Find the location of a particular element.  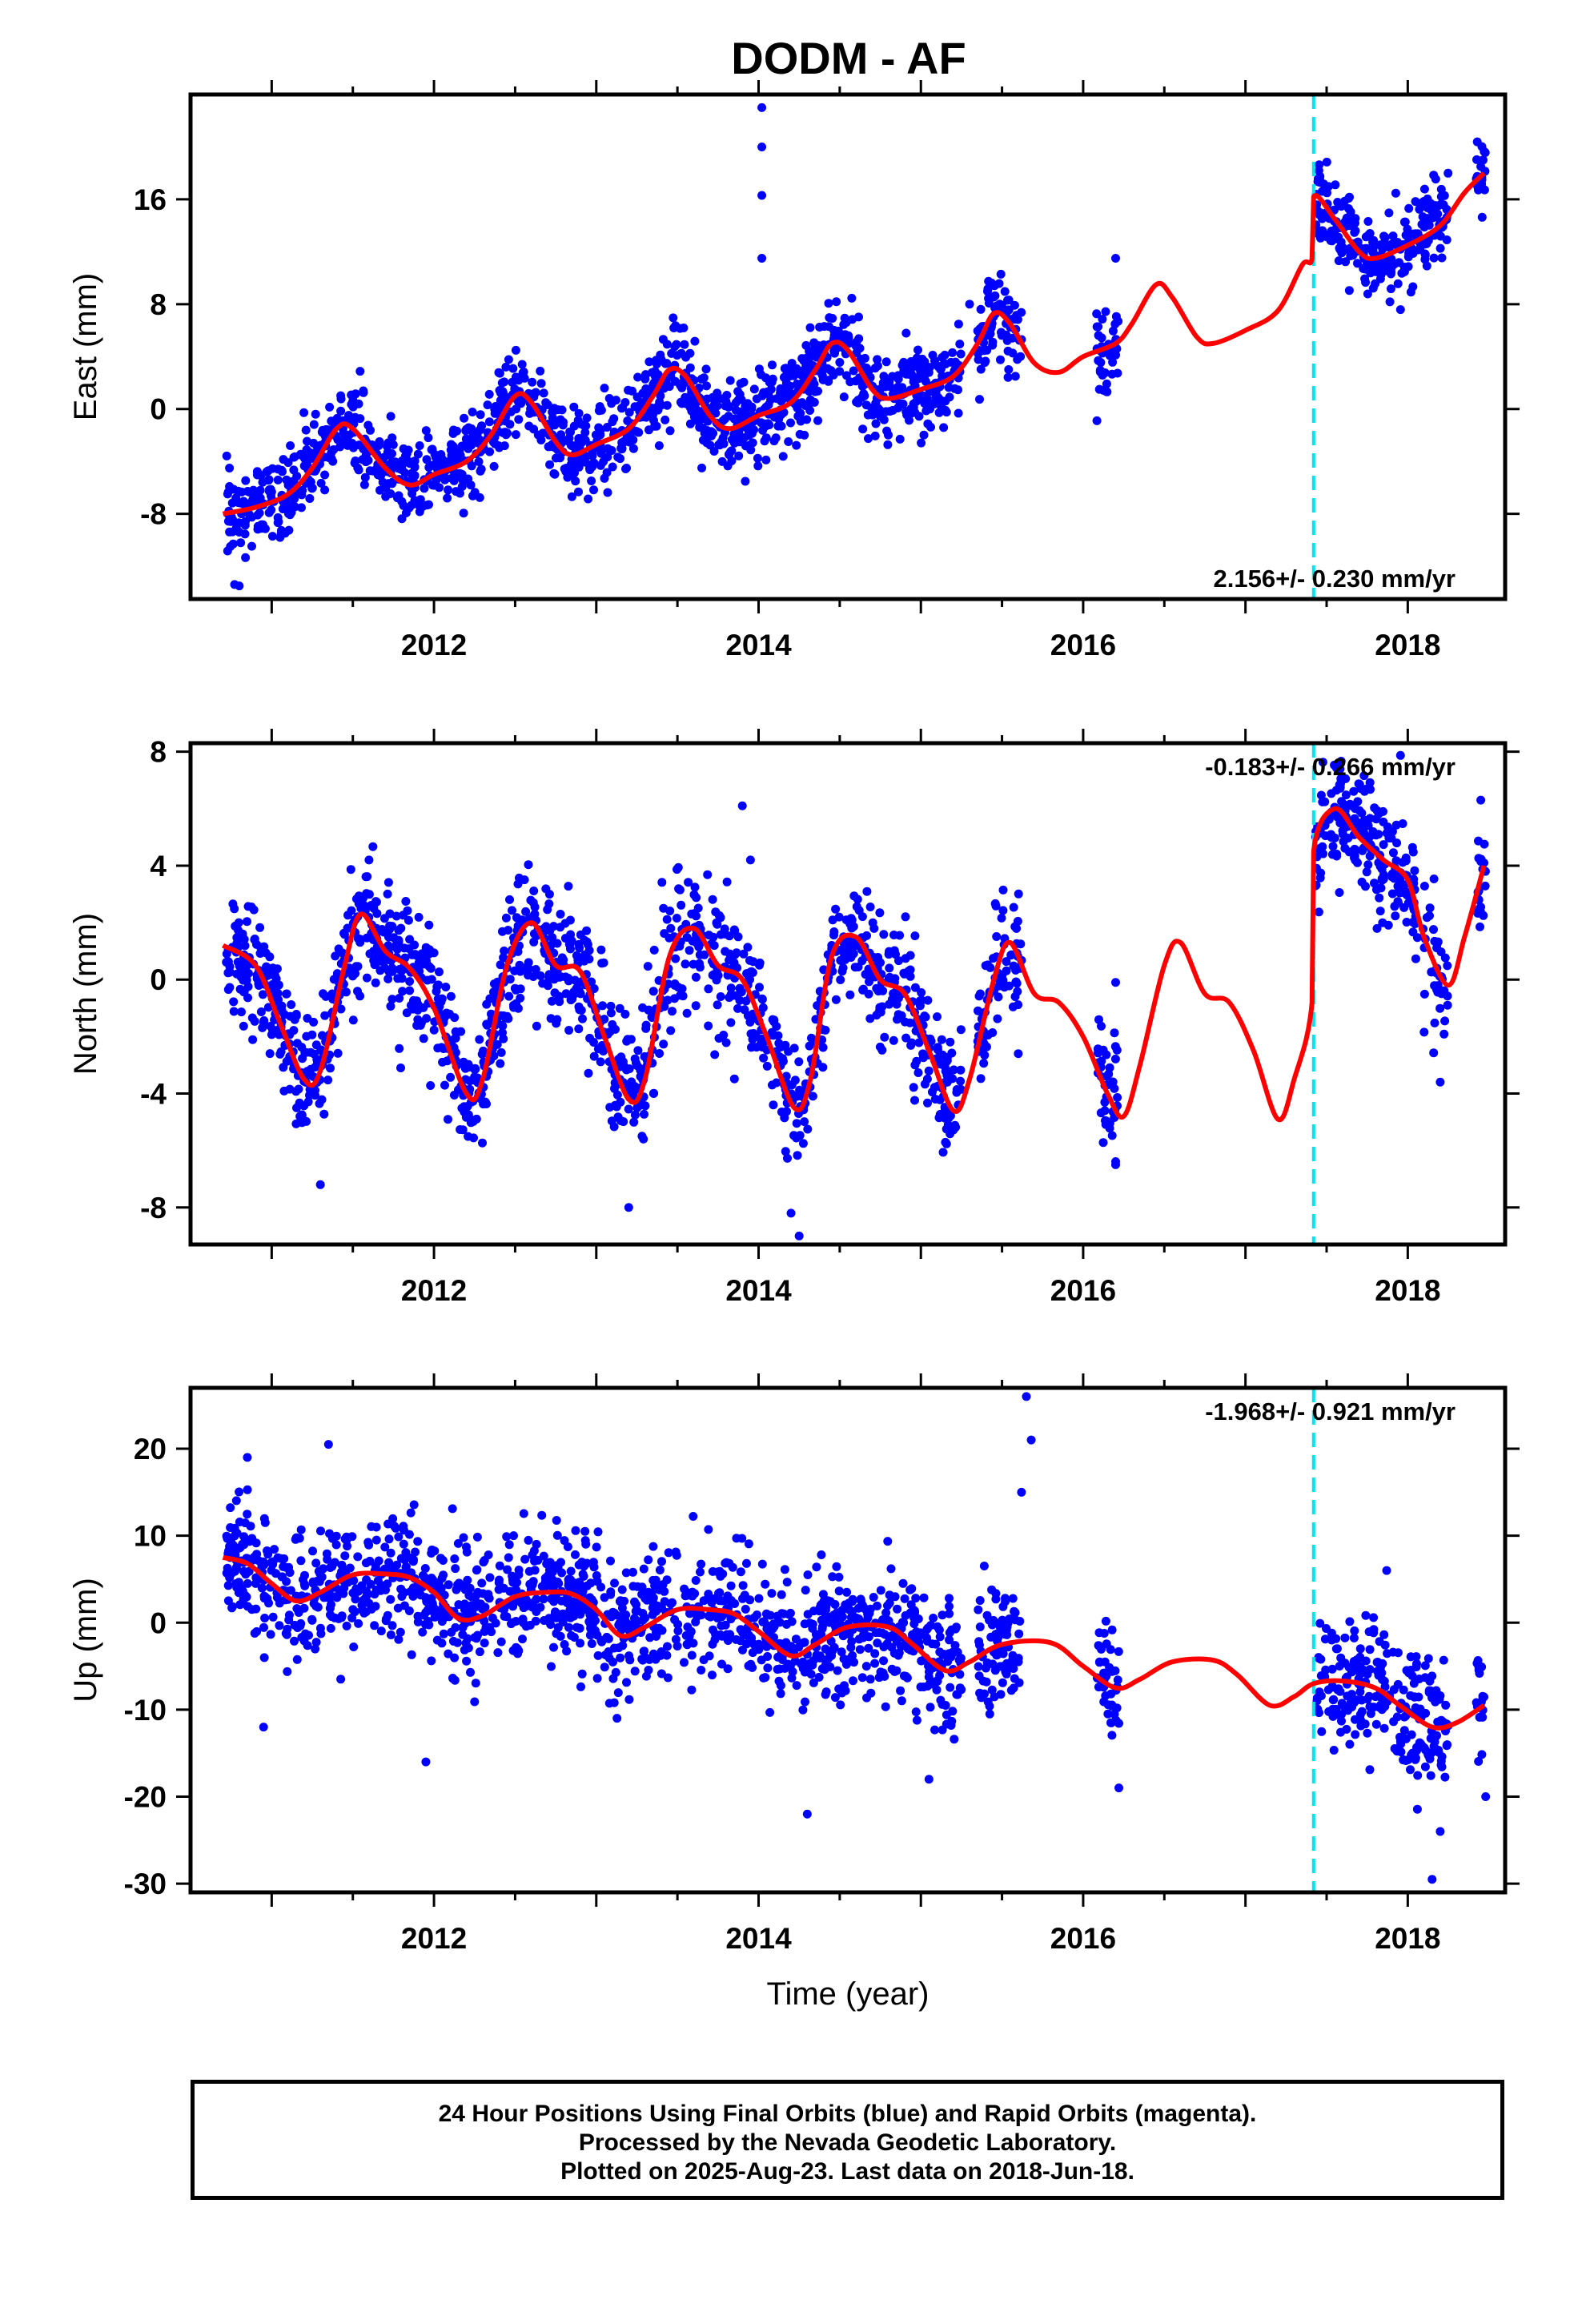

y-tick-label: 0 is located at coordinates (158, 410).